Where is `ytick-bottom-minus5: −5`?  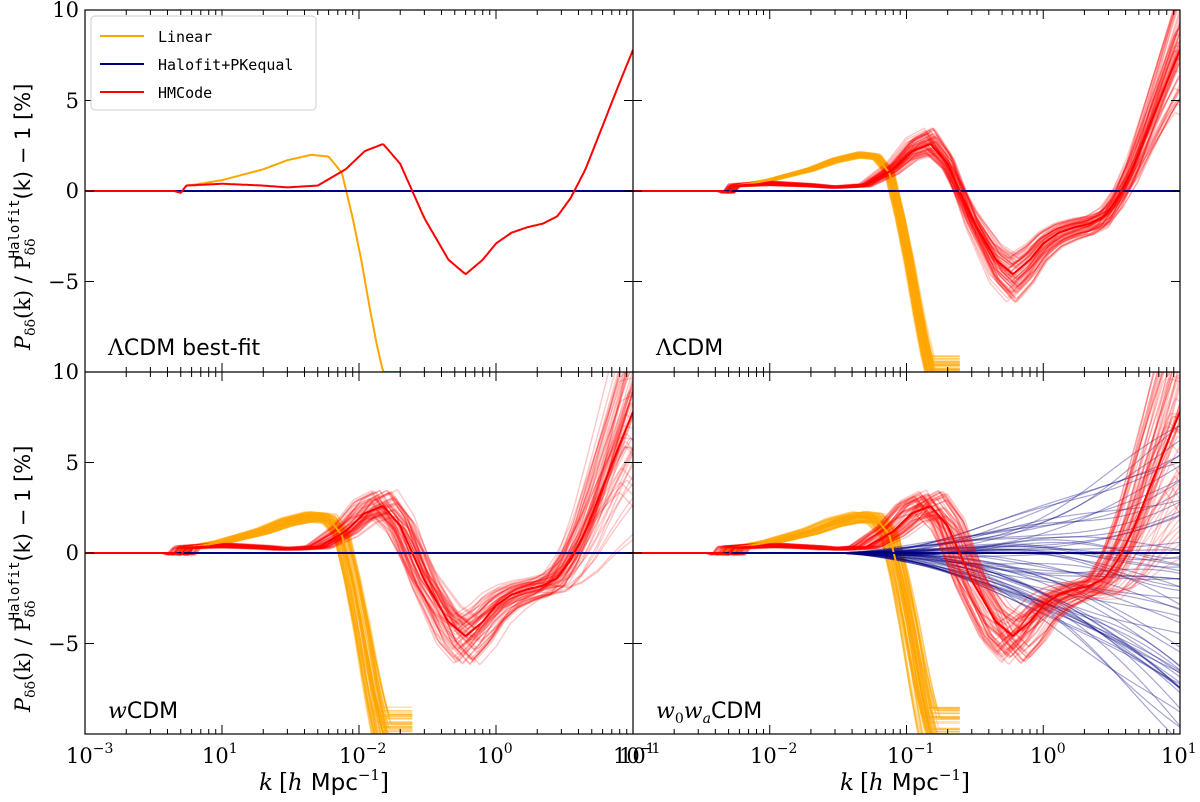 ytick-bottom-minus5: −5 is located at coordinates (63, 644).